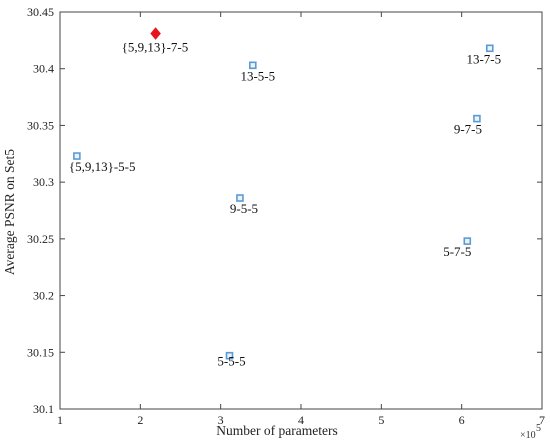 The image size is (550, 445). I want to click on data-point-label: {5,9,13}-5-5, so click(102, 166).